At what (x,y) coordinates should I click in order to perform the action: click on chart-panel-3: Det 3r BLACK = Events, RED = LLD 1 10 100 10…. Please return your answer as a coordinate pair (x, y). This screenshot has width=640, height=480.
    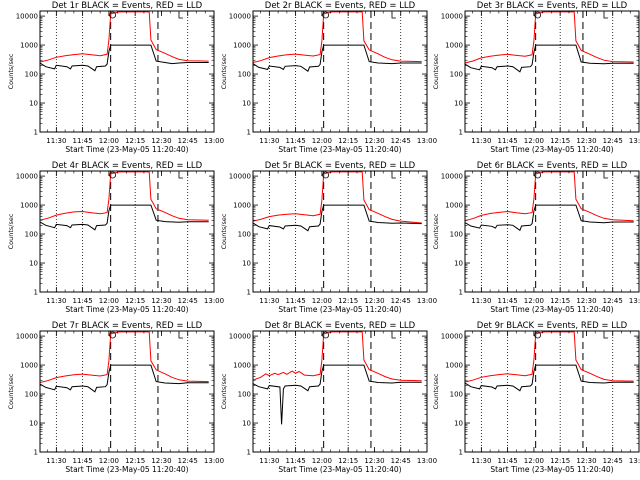
    Looking at the image, I should click on (536, 77).